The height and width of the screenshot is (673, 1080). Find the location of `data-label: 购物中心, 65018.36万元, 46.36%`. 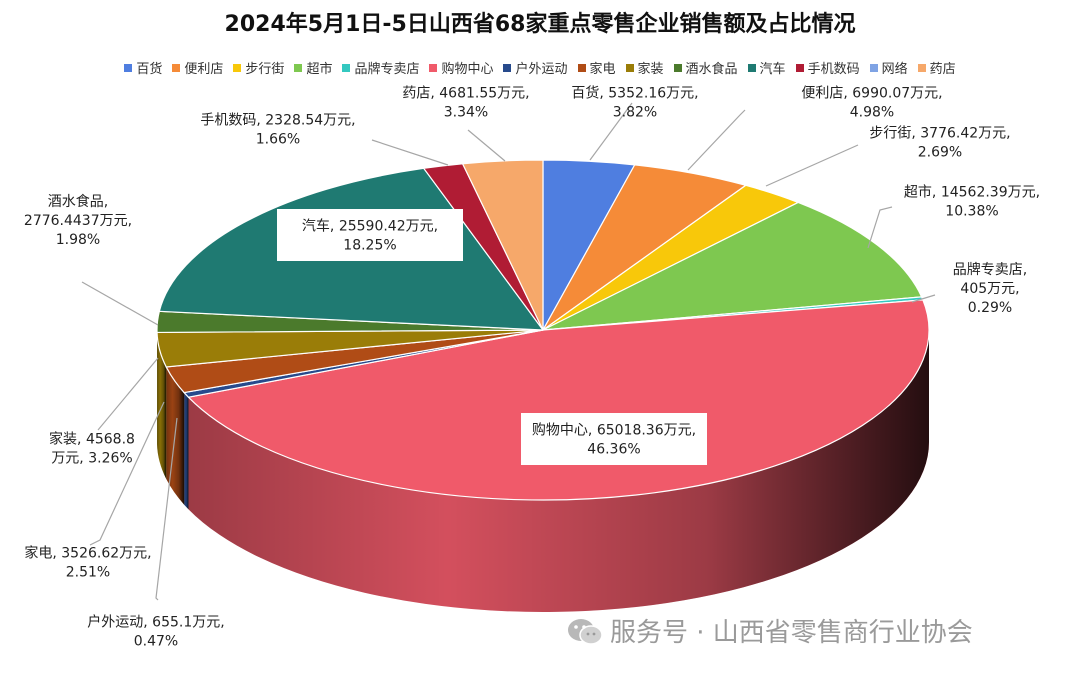

data-label: 购物中心, 65018.36万元, 46.36% is located at coordinates (614, 439).